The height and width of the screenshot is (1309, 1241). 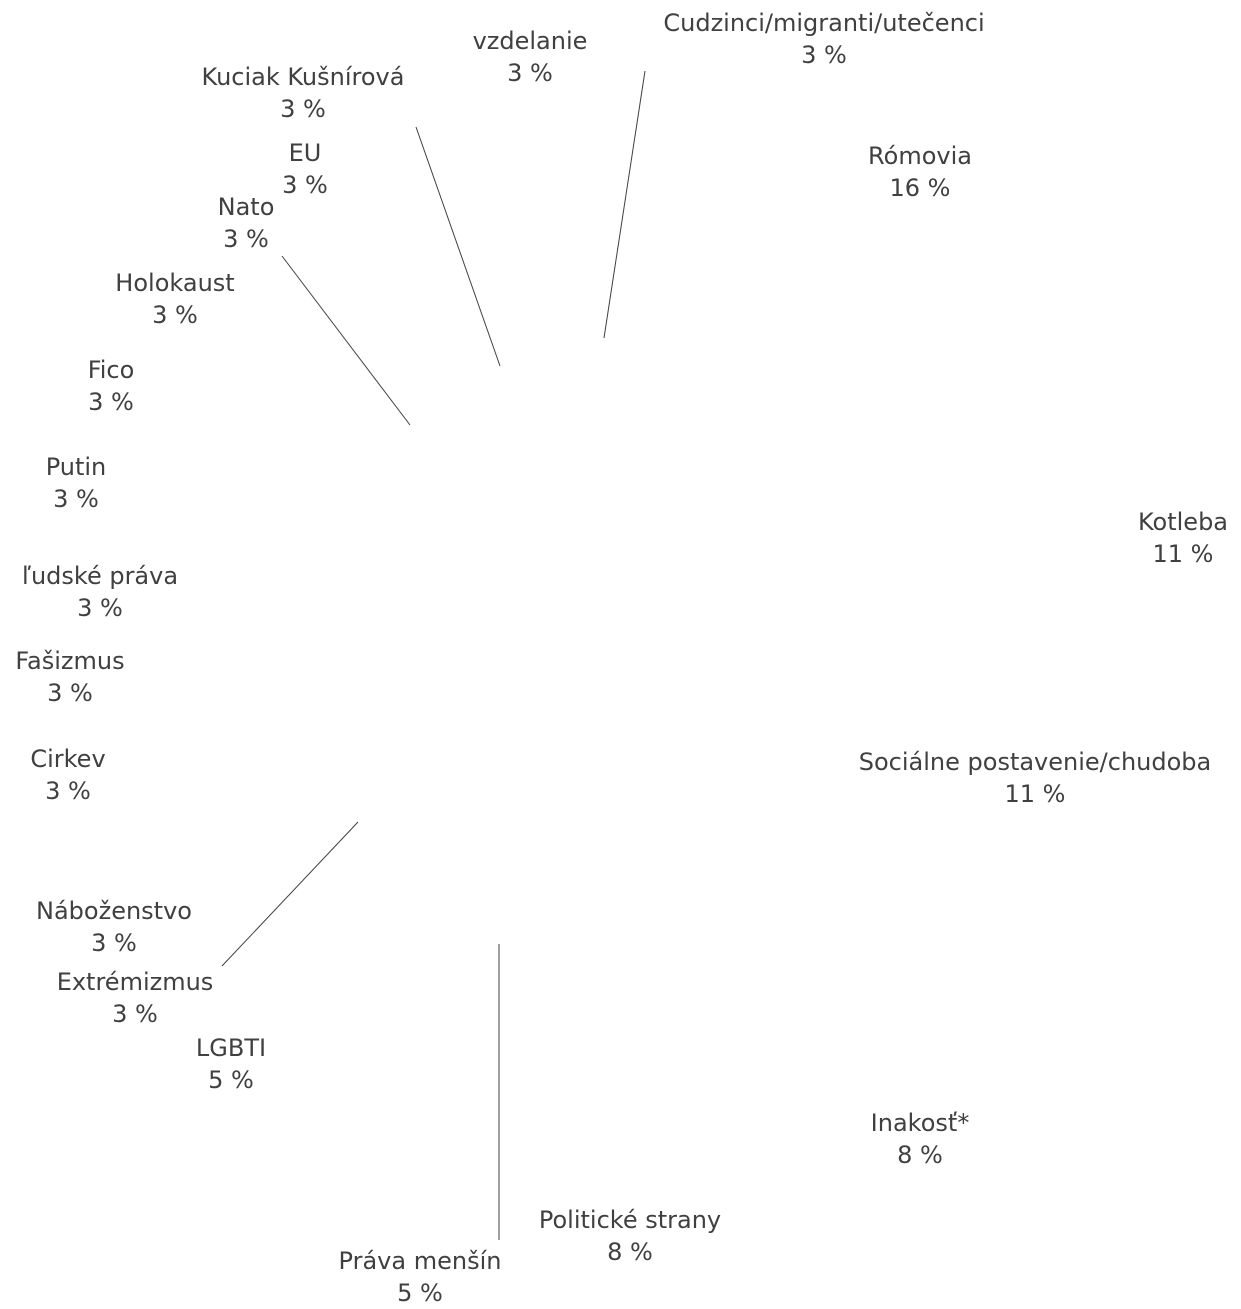 I want to click on slice-label-putin: Putin 3 %, so click(x=76, y=483).